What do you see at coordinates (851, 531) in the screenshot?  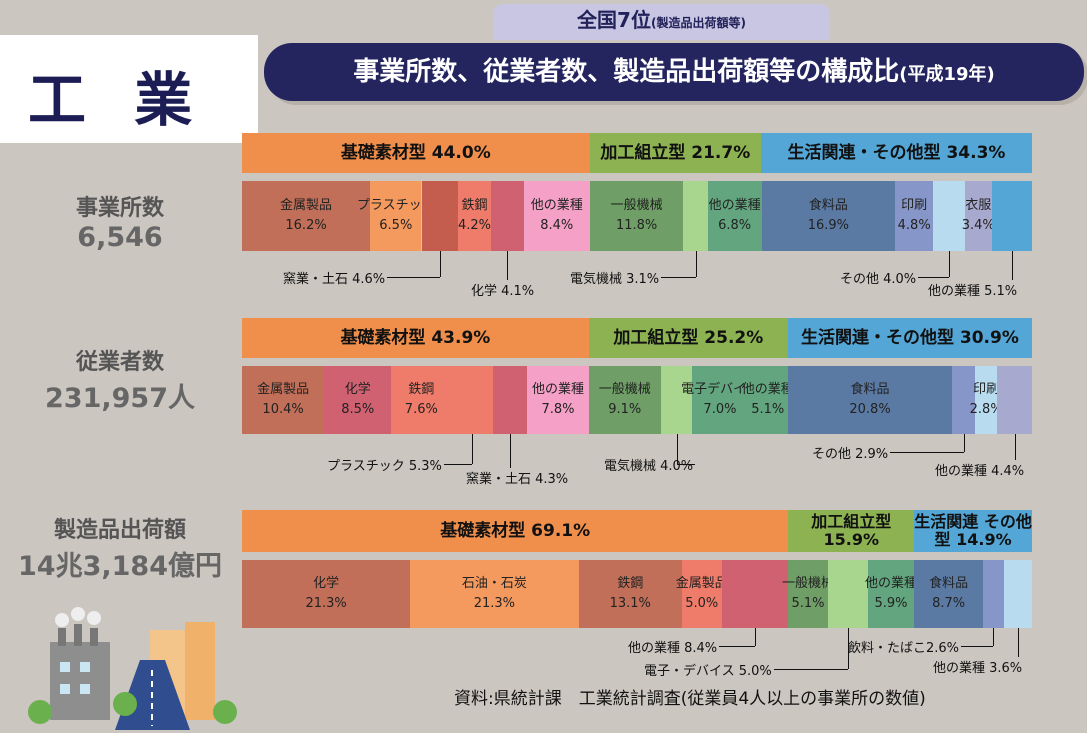 I see `category-bar: 加工組立型 15.9%` at bounding box center [851, 531].